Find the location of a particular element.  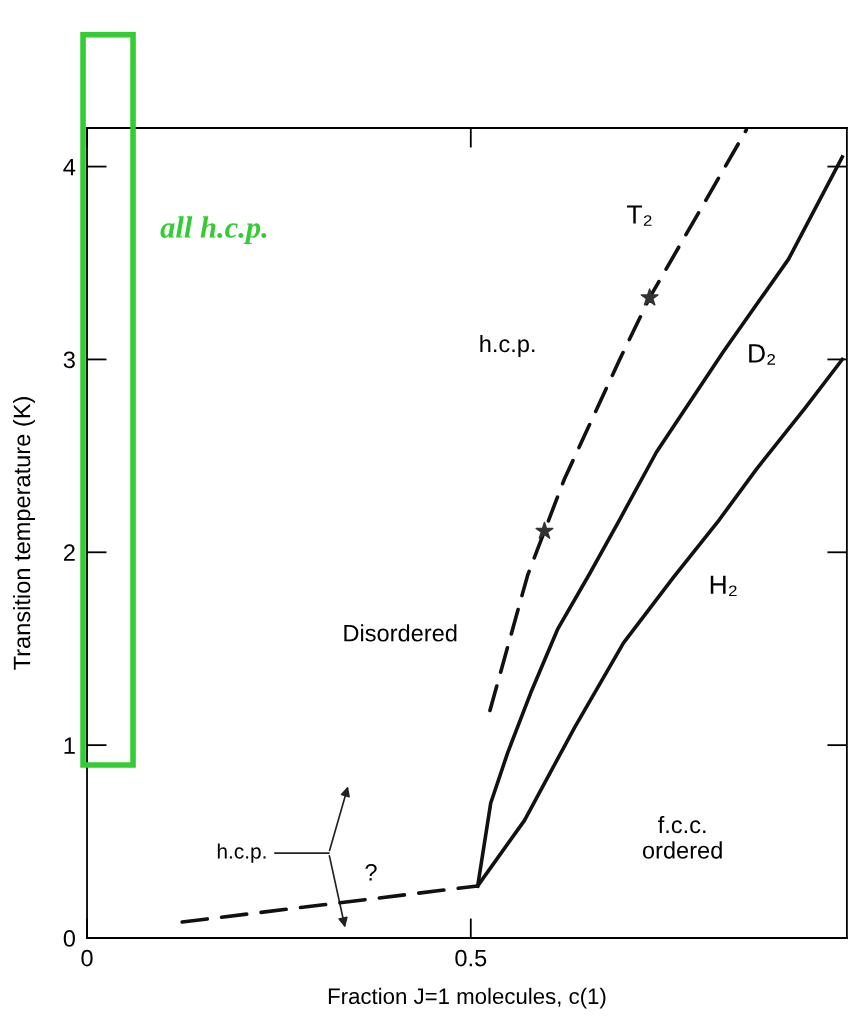

x-tick-label: 0.5 is located at coordinates (471, 958).